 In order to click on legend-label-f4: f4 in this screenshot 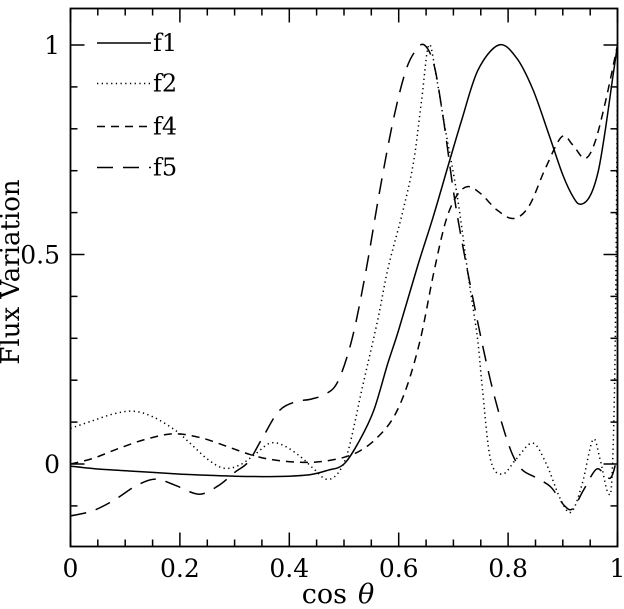, I will do `click(165, 127)`.